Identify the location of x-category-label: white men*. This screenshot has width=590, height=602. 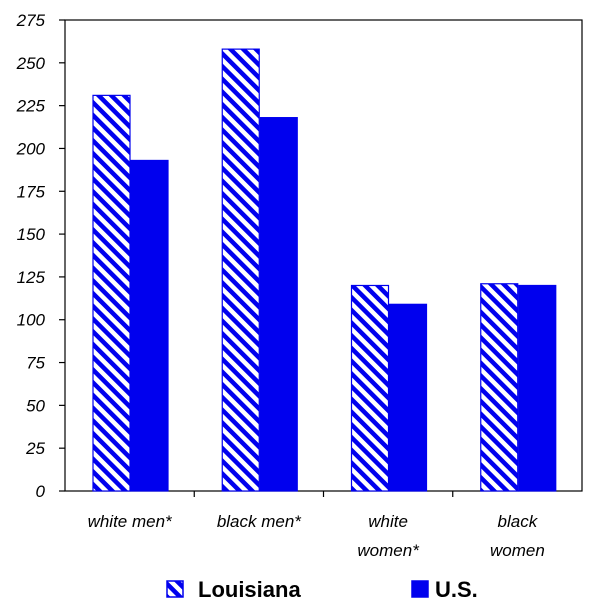
(130, 521).